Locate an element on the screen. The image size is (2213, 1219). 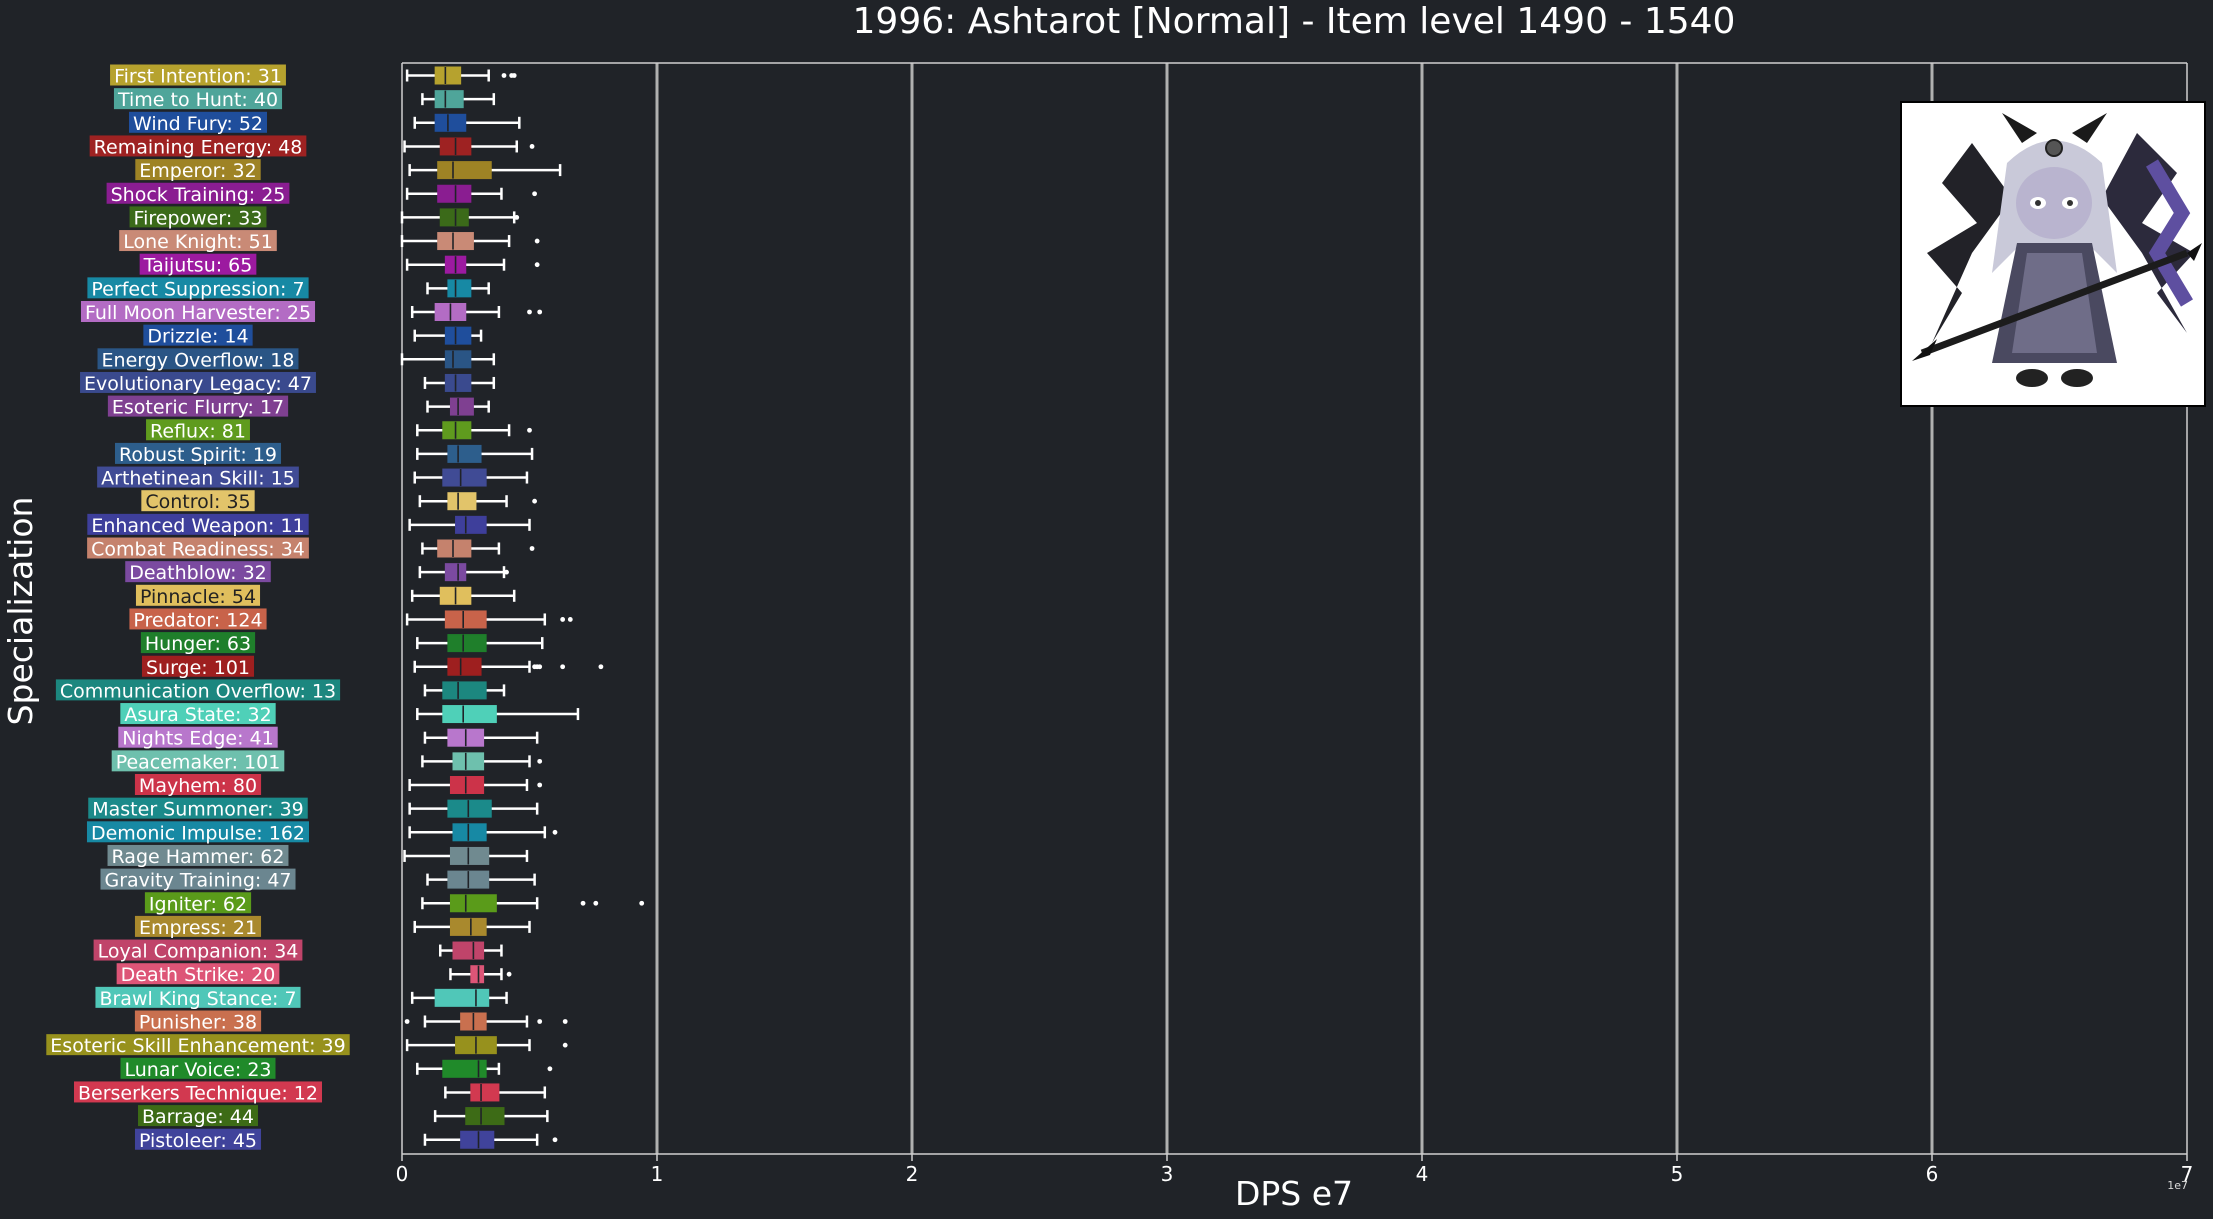
category-label-text: Master Summoner: 39 is located at coordinates (198, 810).